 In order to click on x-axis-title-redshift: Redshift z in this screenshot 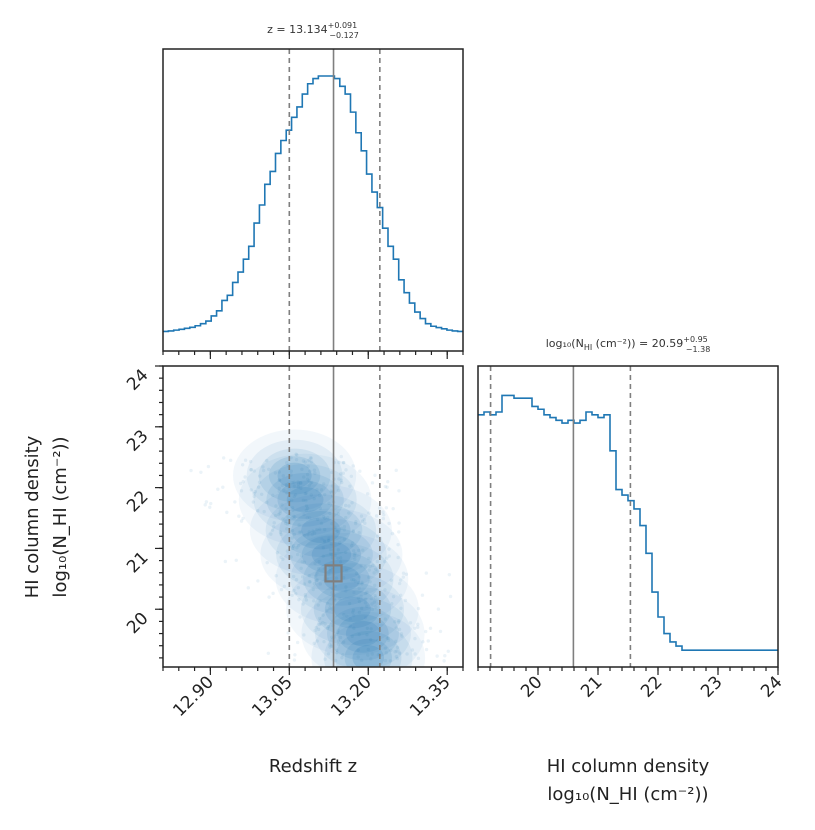, I will do `click(313, 766)`.